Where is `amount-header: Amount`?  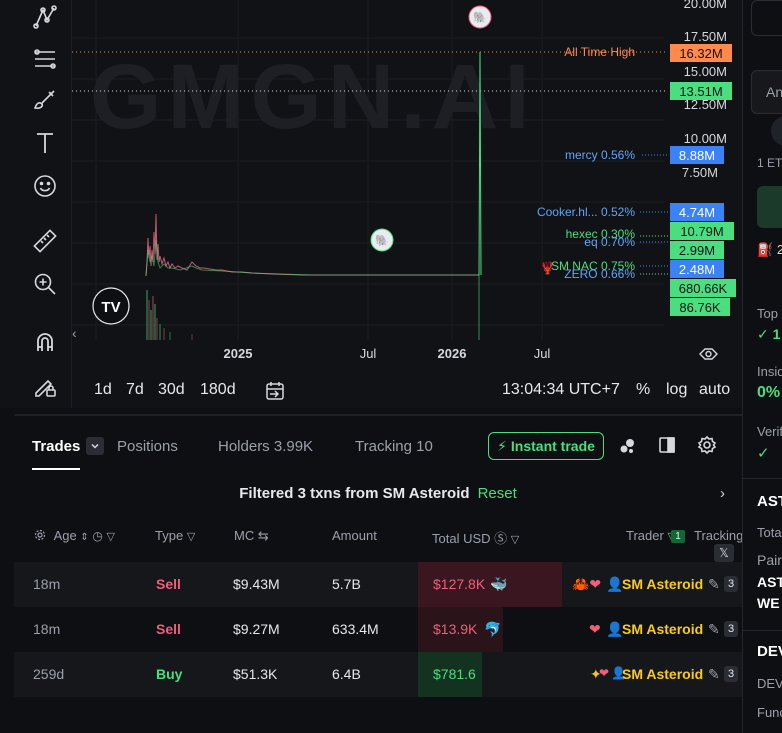
amount-header: Amount is located at coordinates (354, 535).